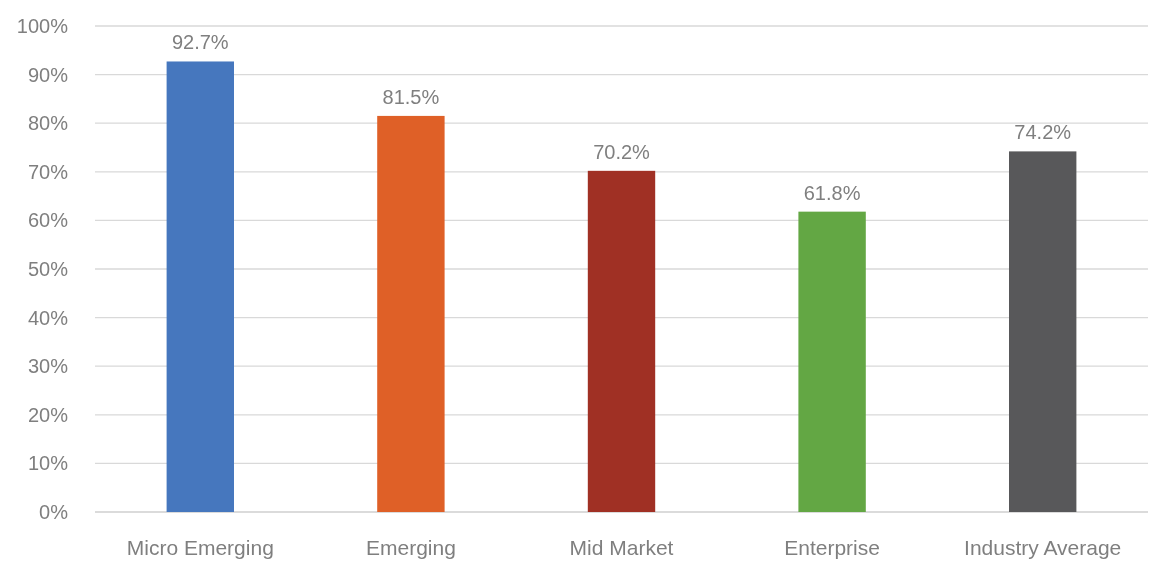 Image resolution: width=1150 pixels, height=561 pixels. What do you see at coordinates (1043, 132) in the screenshot?
I see `data-label: 74.2%` at bounding box center [1043, 132].